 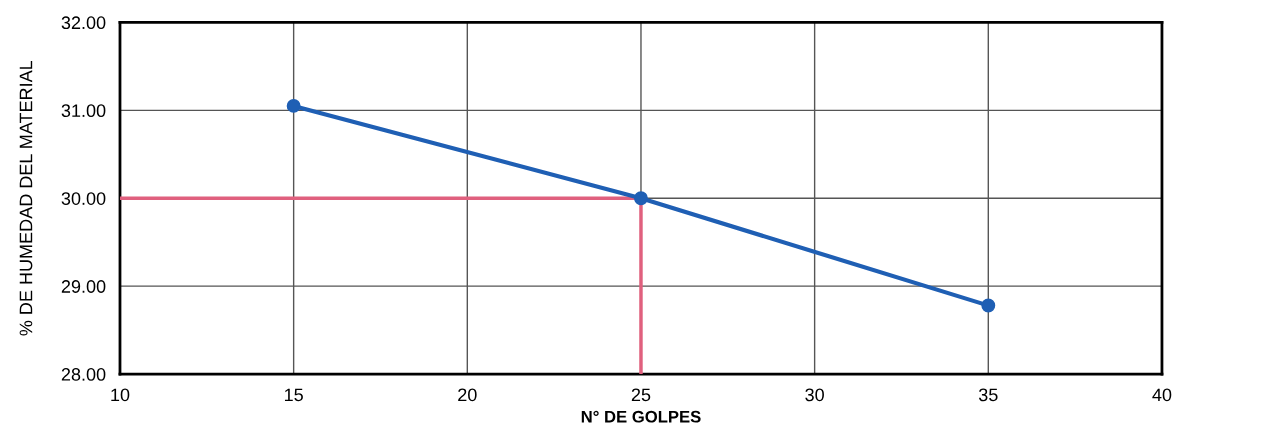 I want to click on y-tick-label: 32.00, so click(x=83, y=23).